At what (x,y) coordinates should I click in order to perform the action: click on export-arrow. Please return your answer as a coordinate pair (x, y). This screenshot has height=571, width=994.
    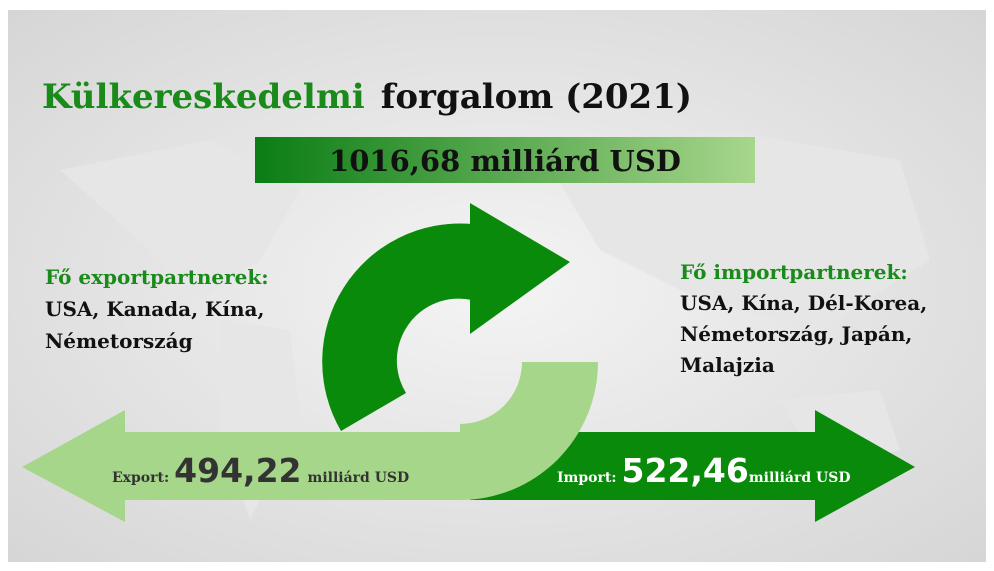
    Looking at the image, I should click on (241, 466).